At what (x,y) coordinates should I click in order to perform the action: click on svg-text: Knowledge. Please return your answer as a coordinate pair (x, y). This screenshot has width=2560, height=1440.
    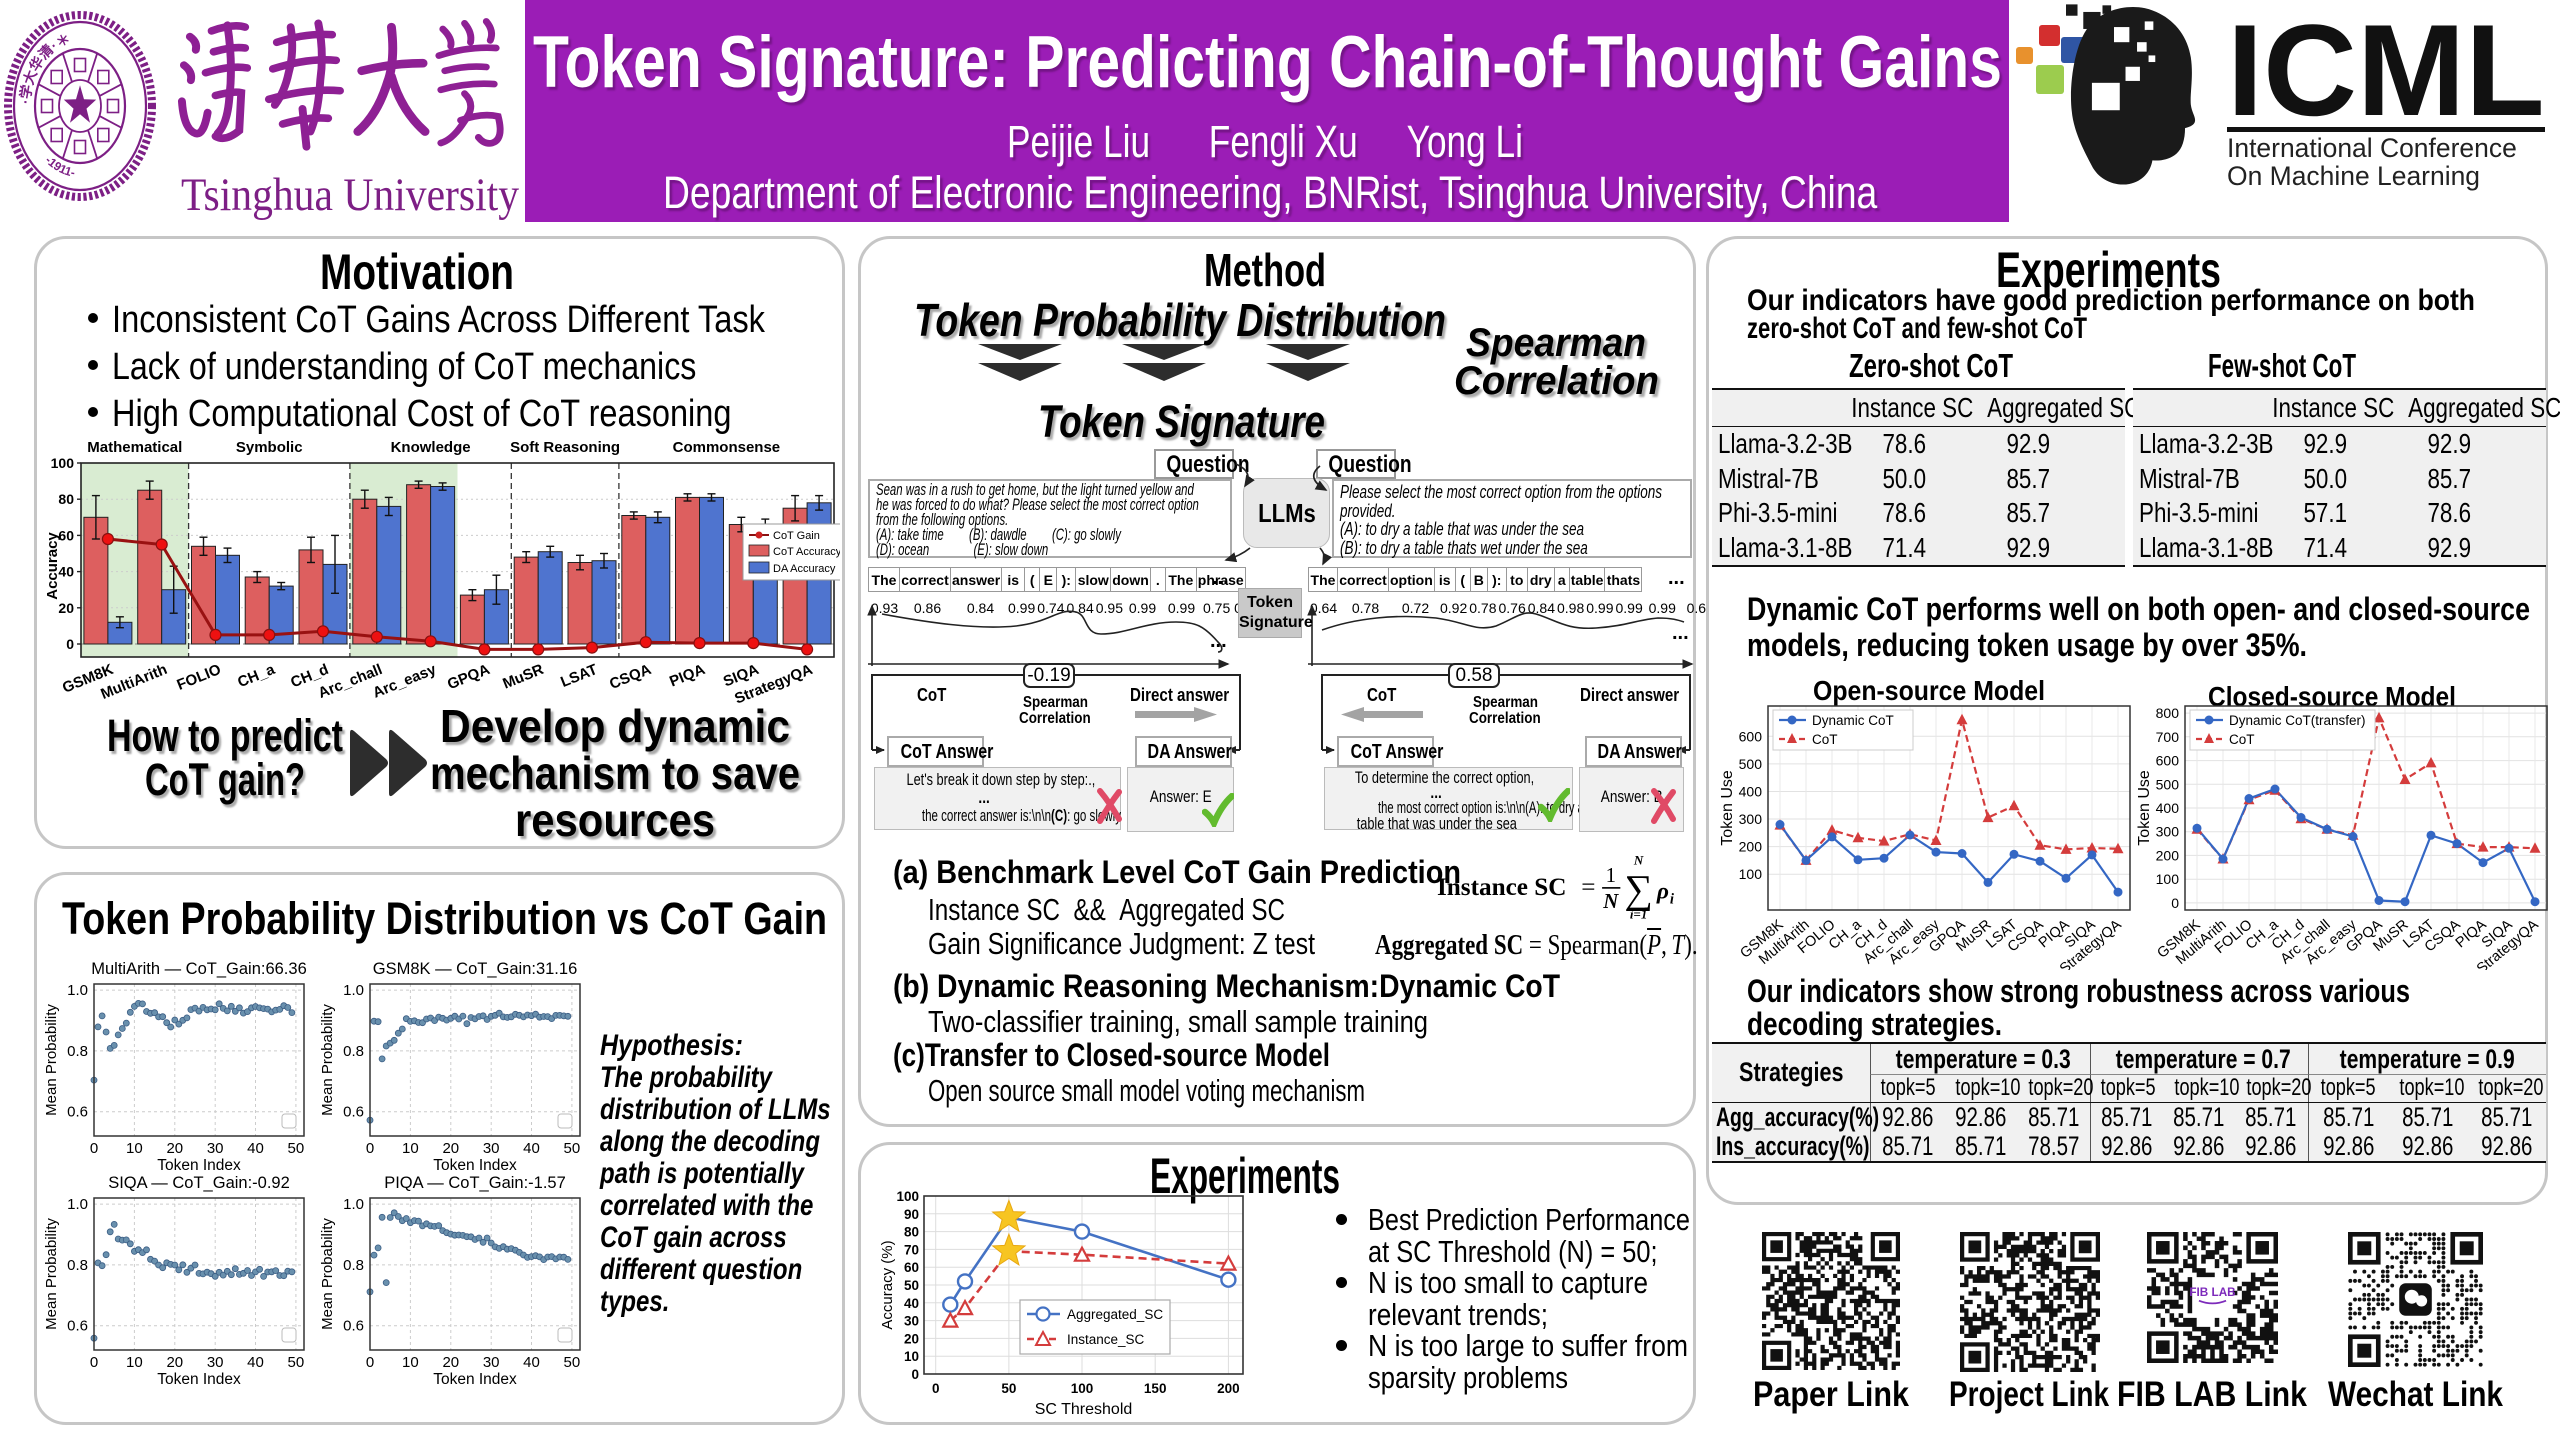
    Looking at the image, I should click on (431, 447).